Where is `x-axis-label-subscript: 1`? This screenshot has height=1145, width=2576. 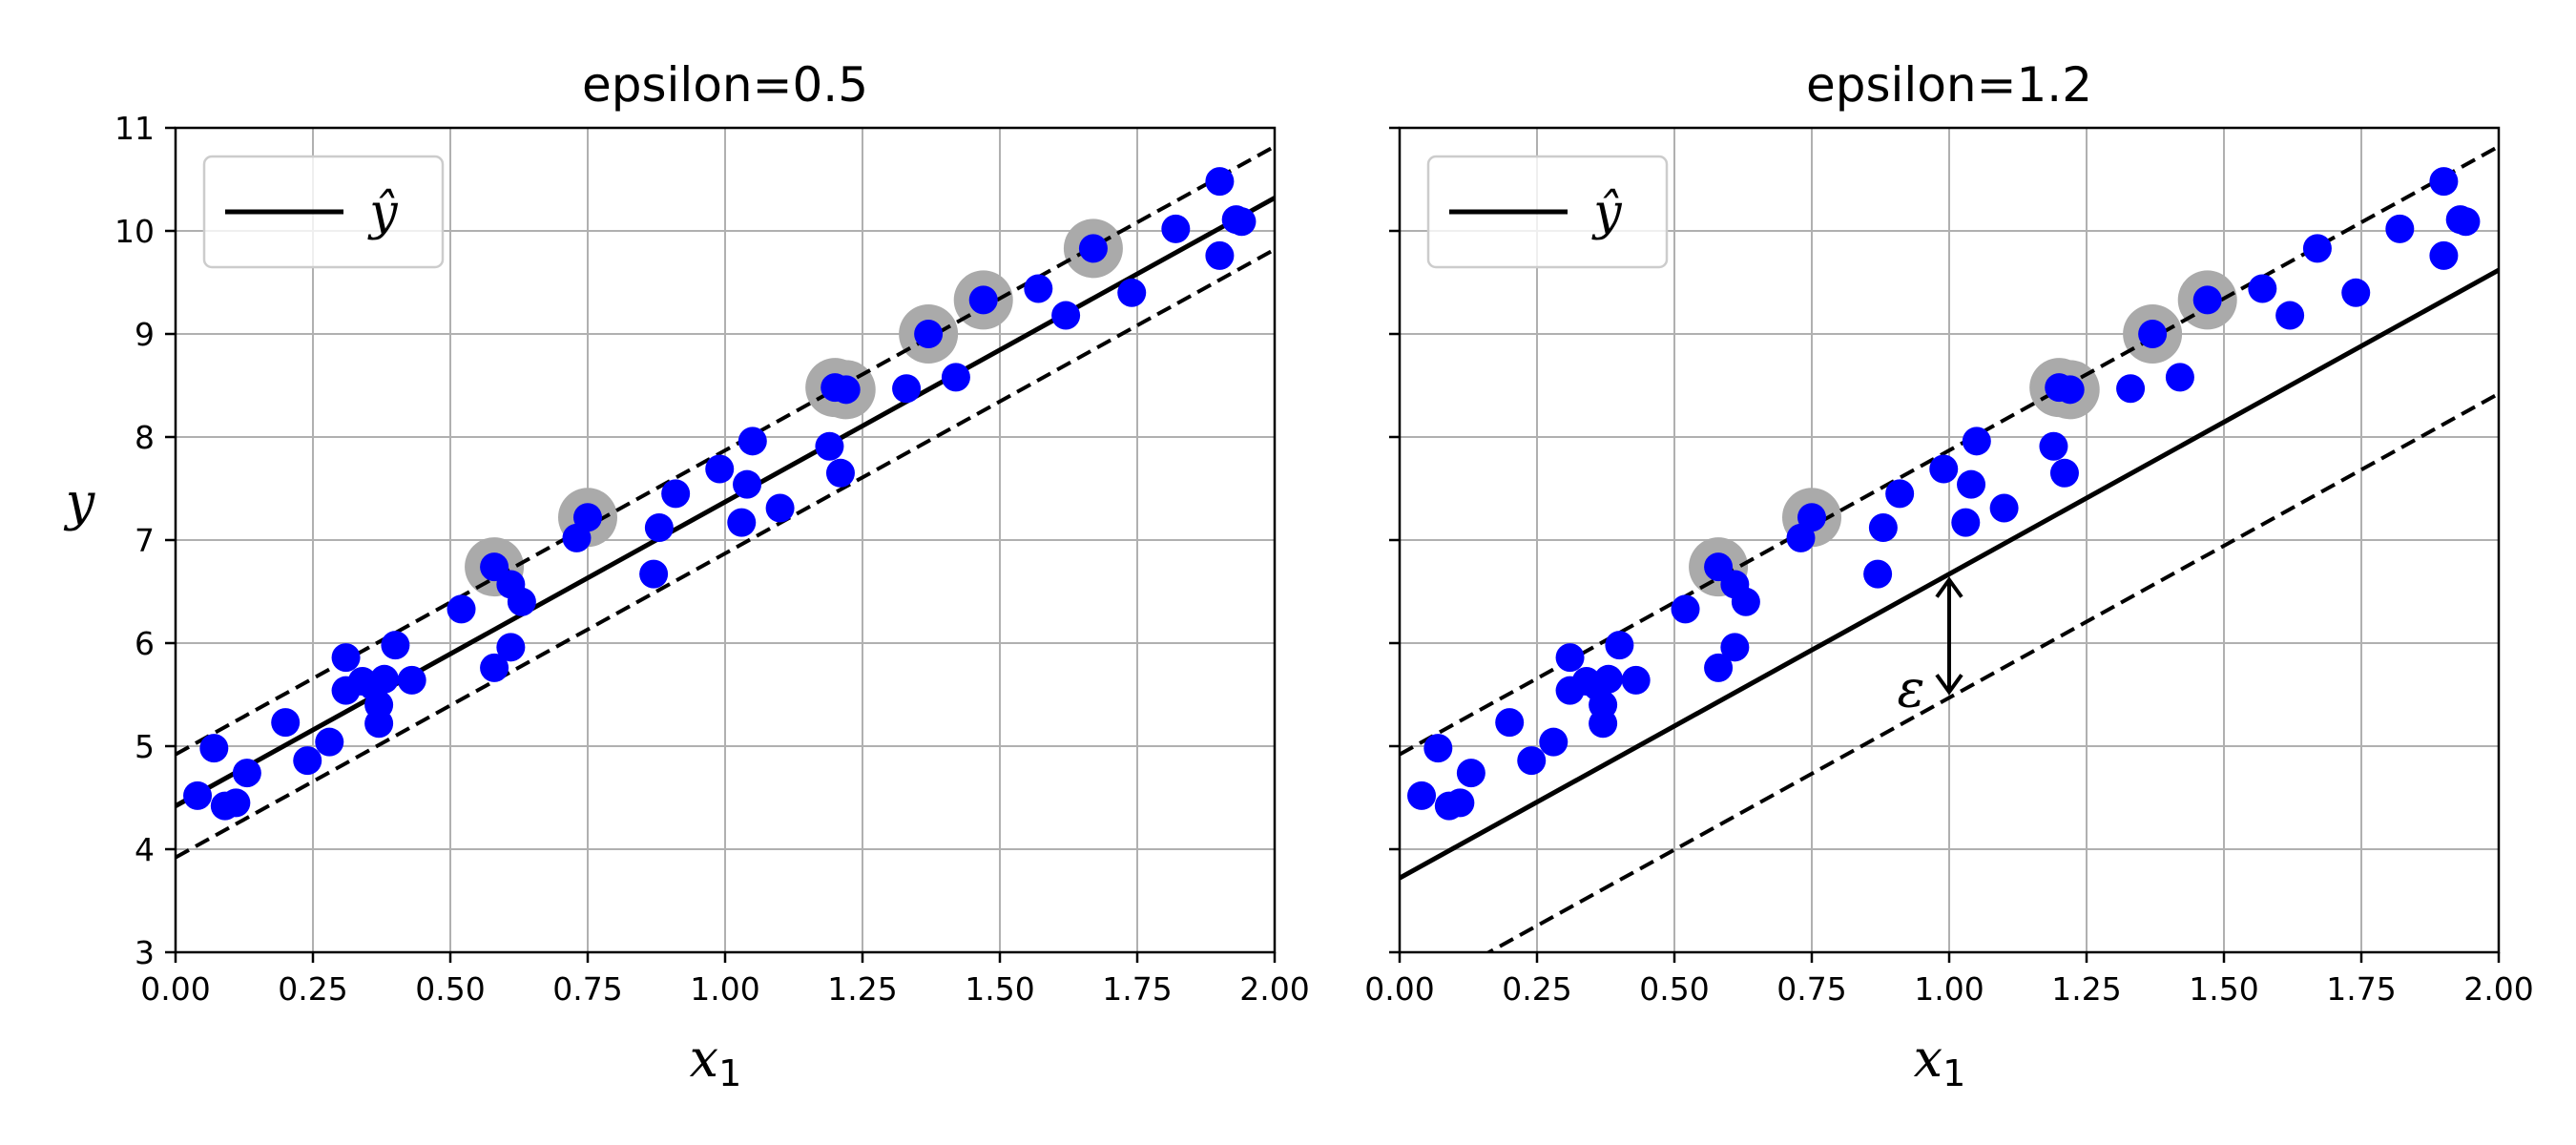
x-axis-label-subscript: 1 is located at coordinates (729, 1073).